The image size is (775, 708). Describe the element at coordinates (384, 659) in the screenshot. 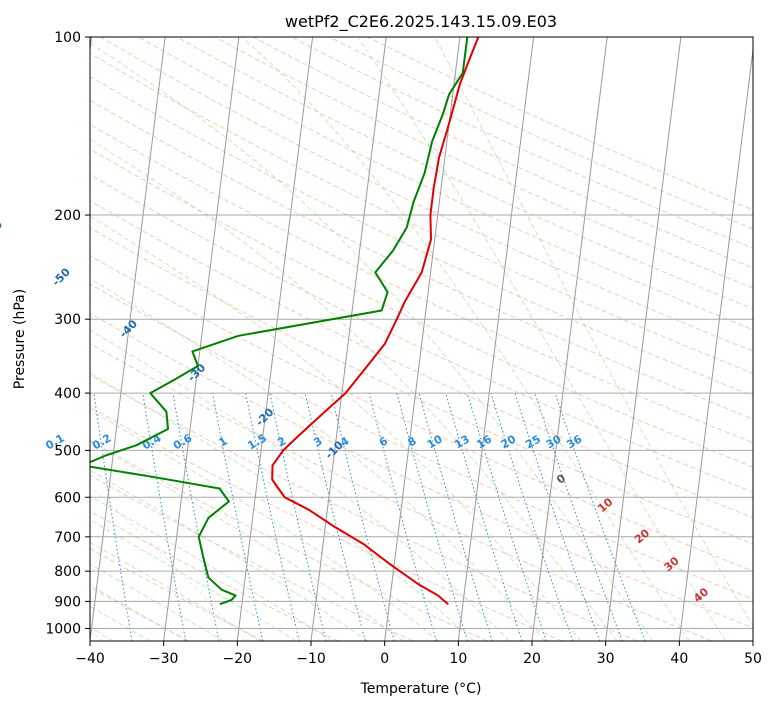

I see `x-tick-label: 0` at that location.